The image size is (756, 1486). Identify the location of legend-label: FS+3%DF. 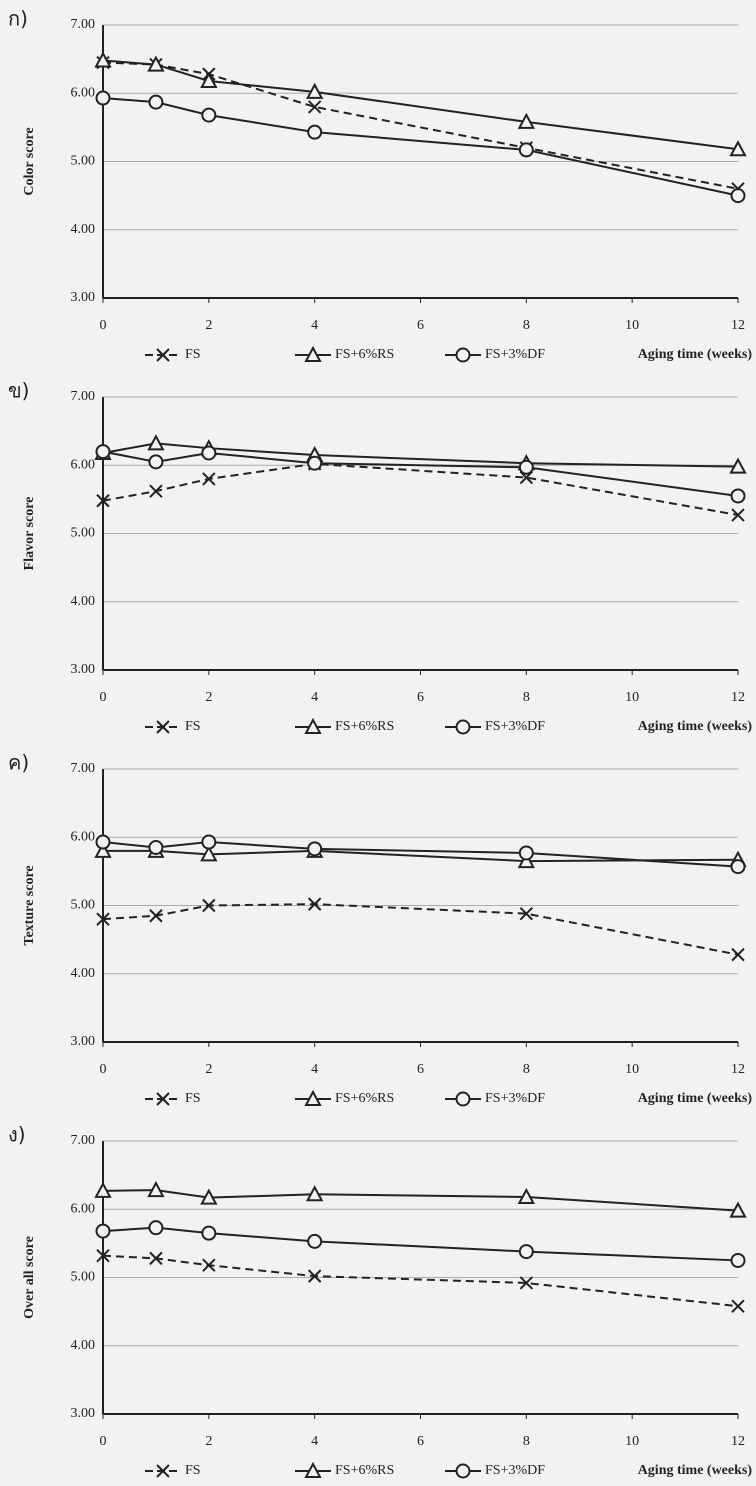
(515, 354).